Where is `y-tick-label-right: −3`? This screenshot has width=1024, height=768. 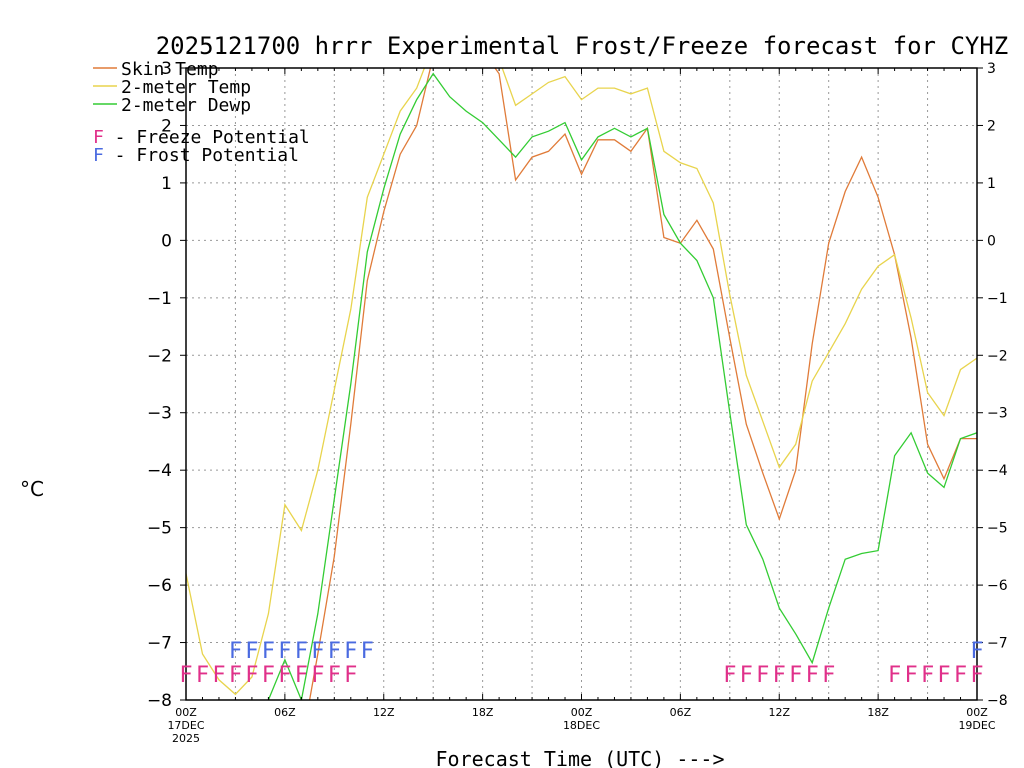
y-tick-label-right: −3 is located at coordinates (997, 414).